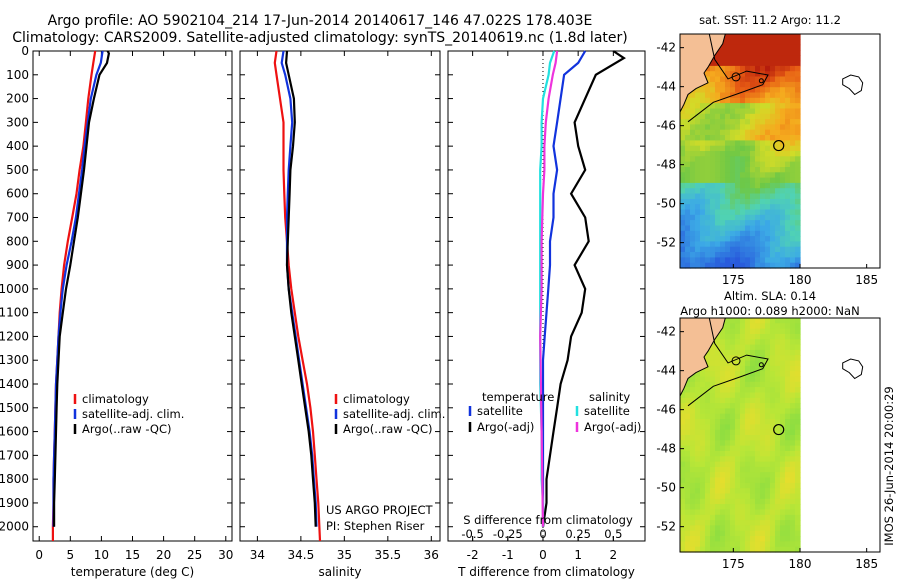  What do you see at coordinates (740, 151) in the screenshot?
I see `heatmap-cells` at bounding box center [740, 151].